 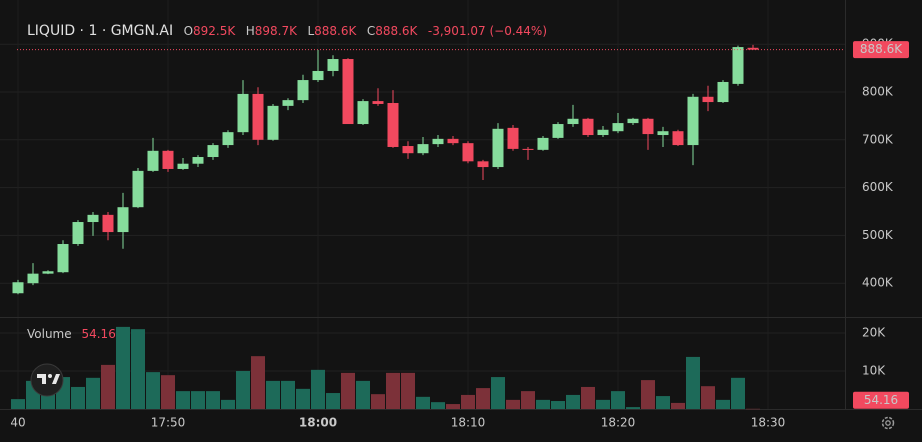 What do you see at coordinates (878, 139) in the screenshot?
I see `y-tick-label: 700K` at bounding box center [878, 139].